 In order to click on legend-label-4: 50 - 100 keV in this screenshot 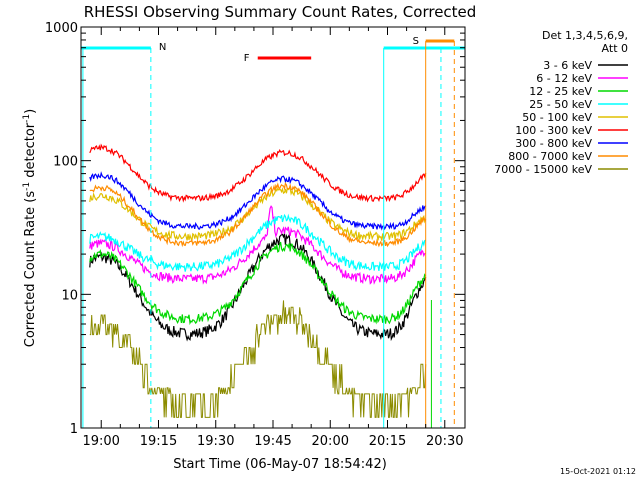, I will do `click(557, 117)`.